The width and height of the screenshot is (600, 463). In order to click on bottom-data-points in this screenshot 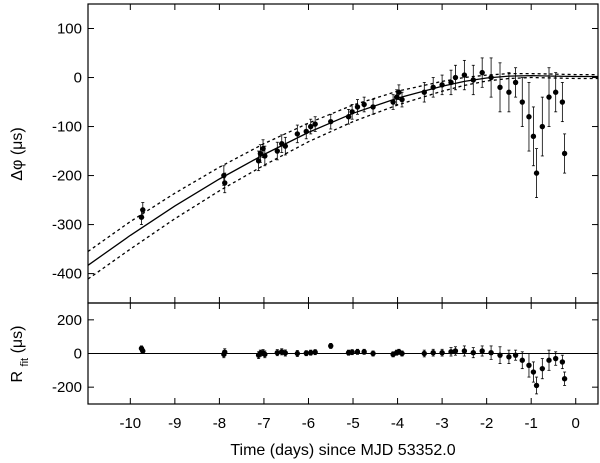, I will do `click(353, 368)`.